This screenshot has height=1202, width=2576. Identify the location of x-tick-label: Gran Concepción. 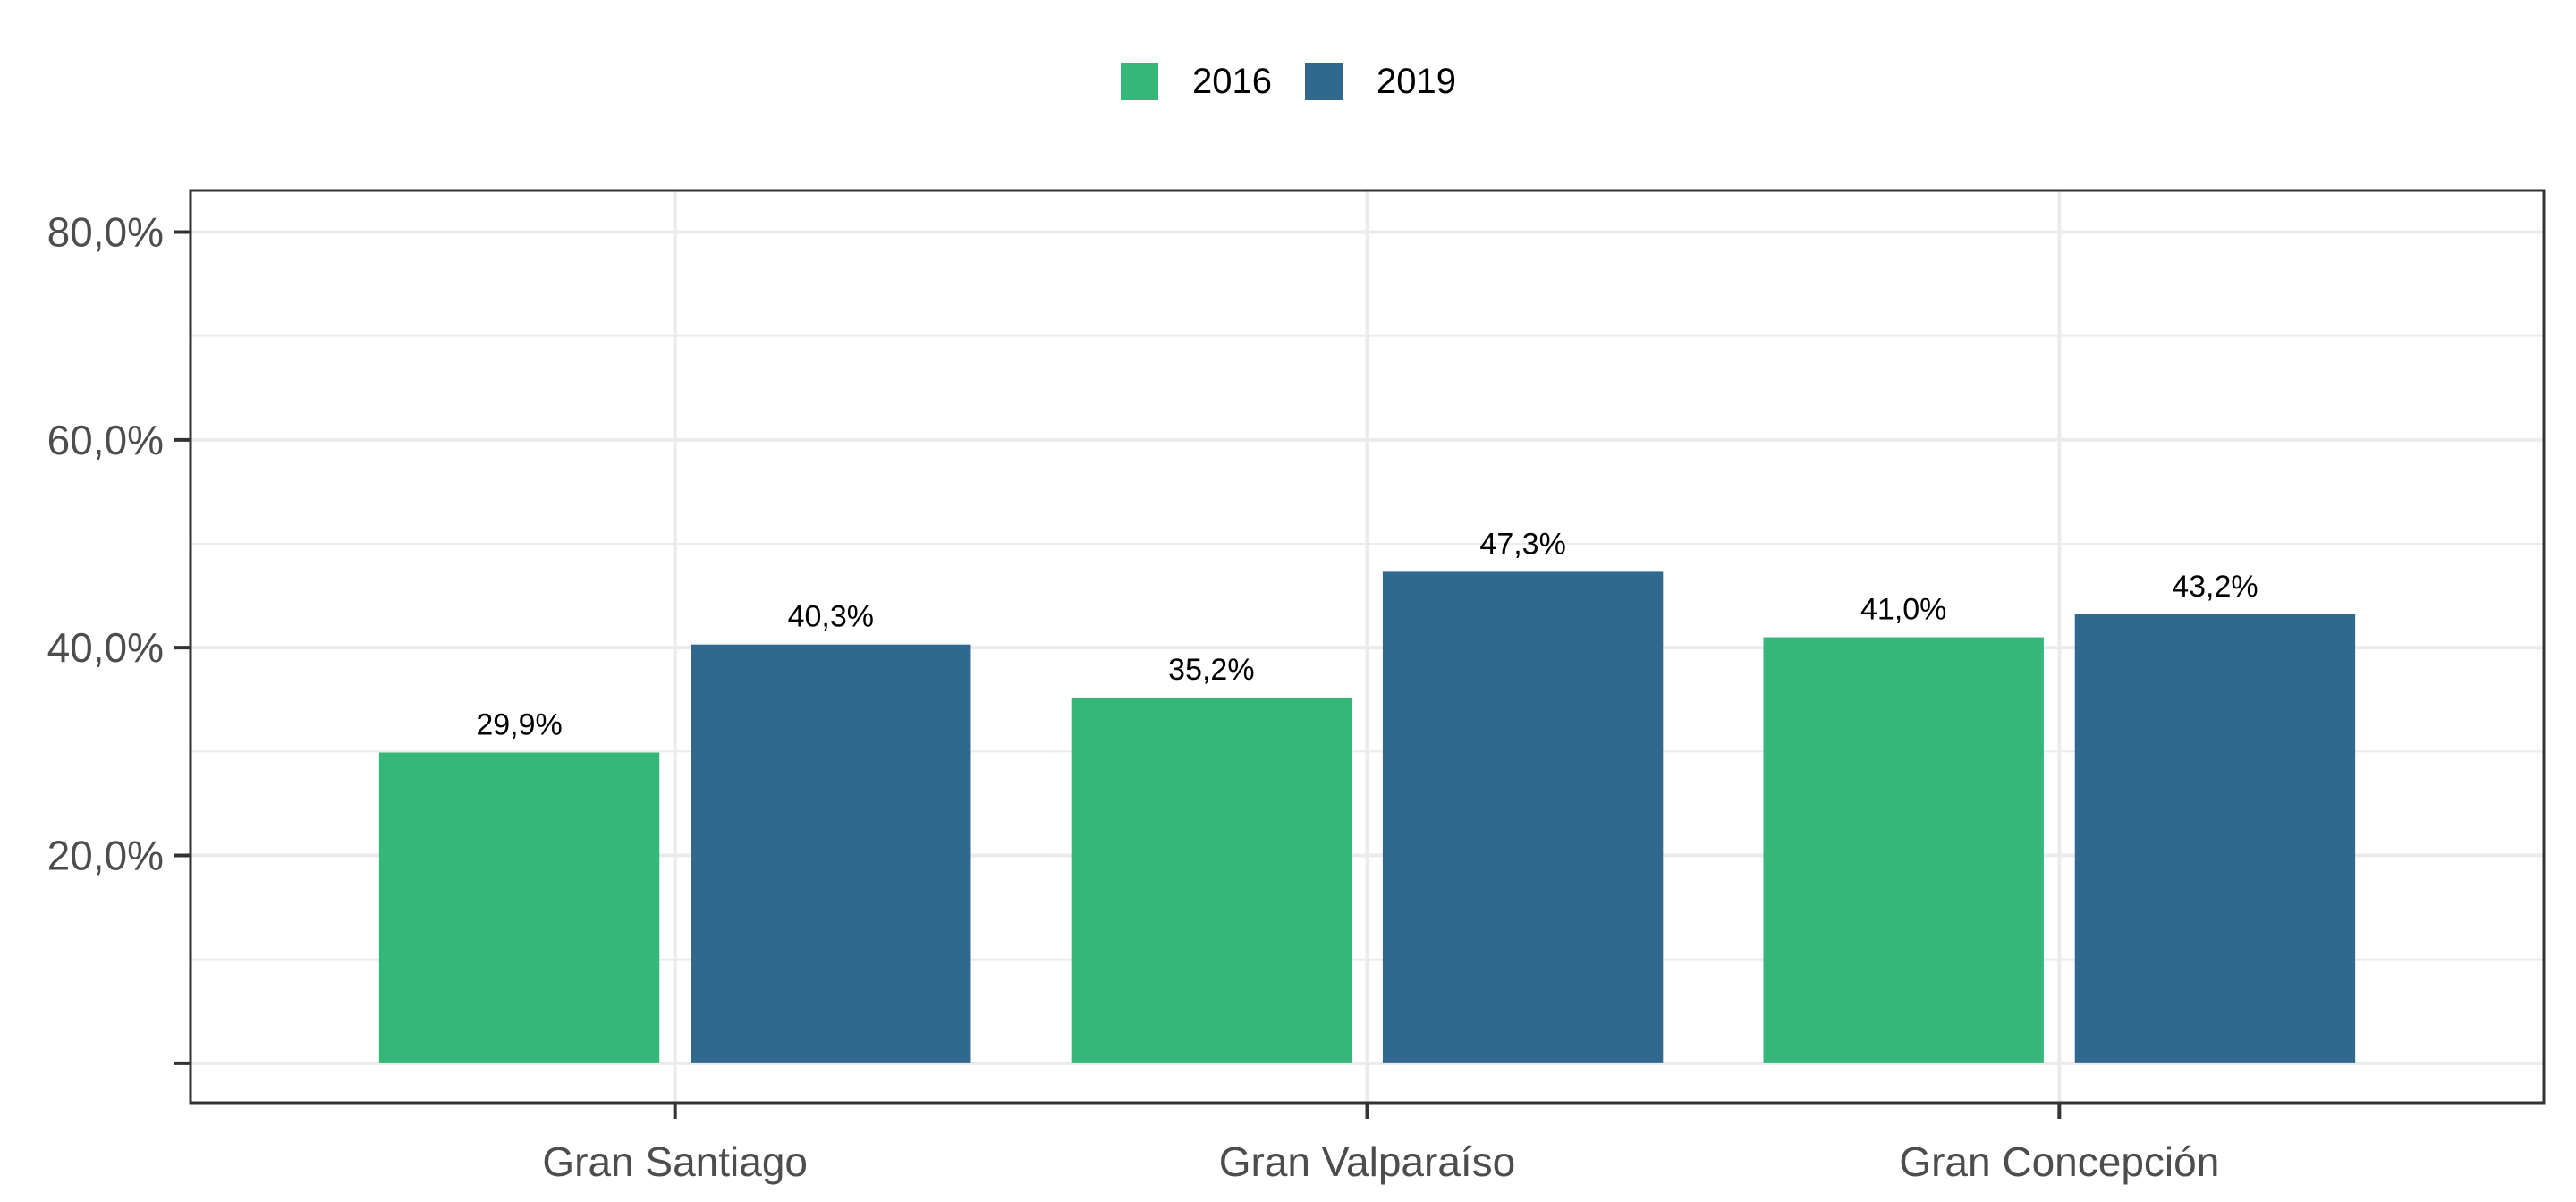
(2059, 1162).